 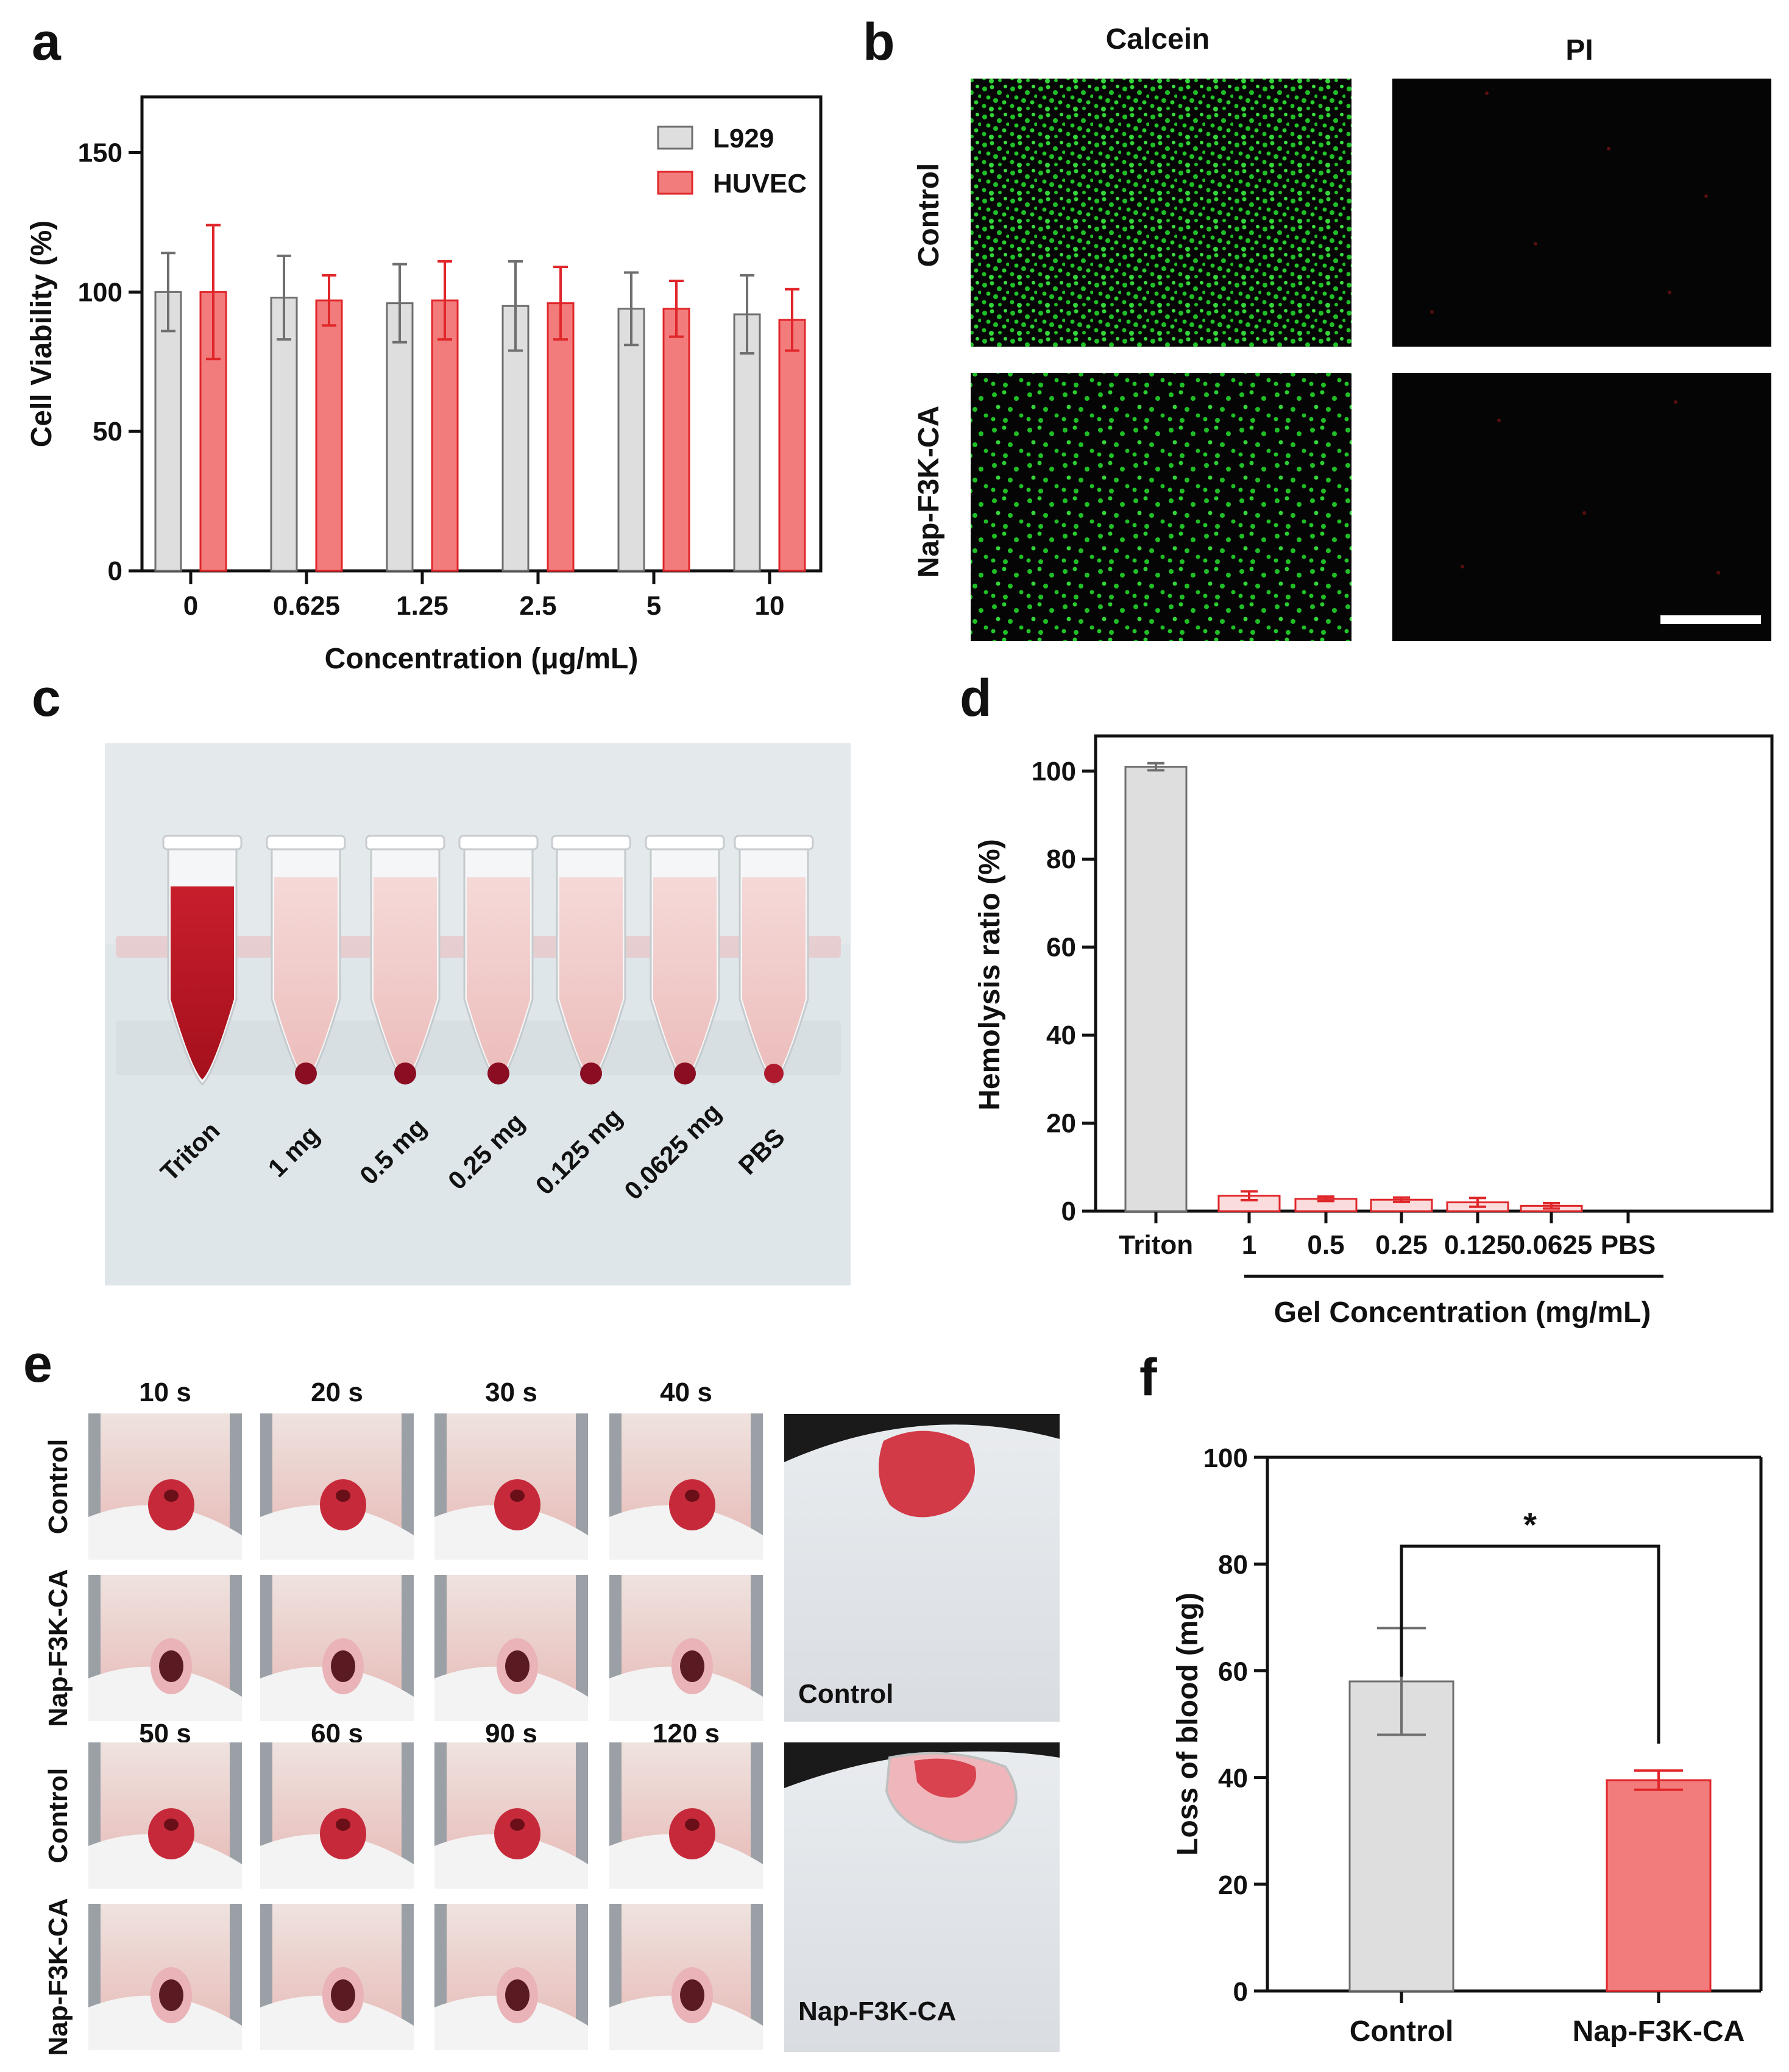 I want to click on x-tick-label: 0.25, so click(x=1401, y=1245).